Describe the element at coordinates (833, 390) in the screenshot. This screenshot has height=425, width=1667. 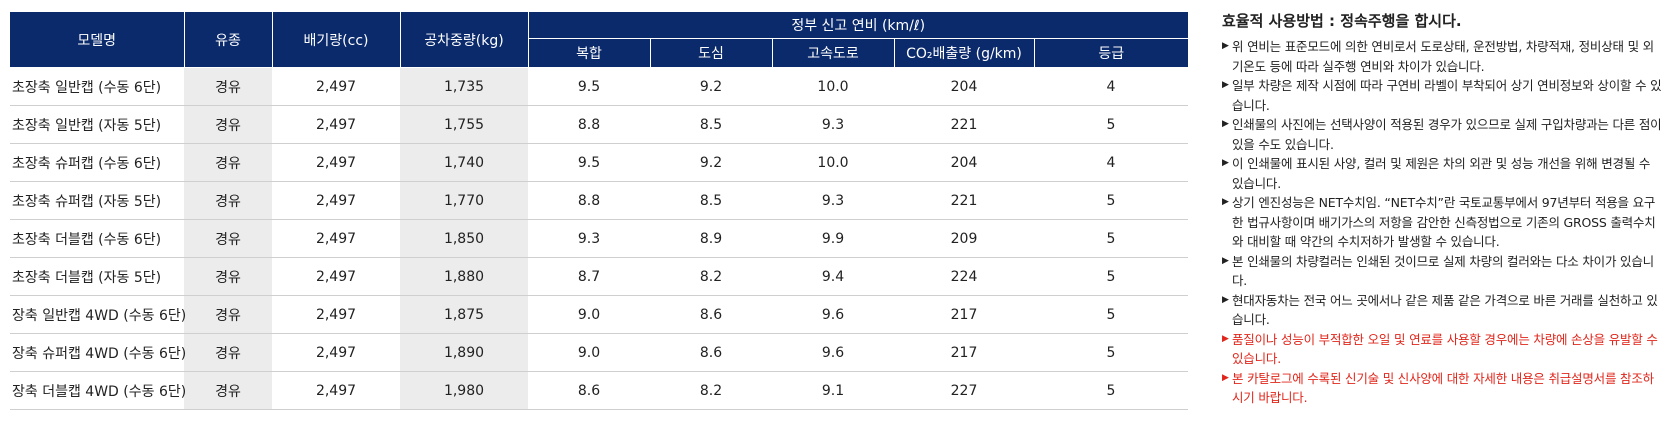
I see `cell-highway: 9.1` at that location.